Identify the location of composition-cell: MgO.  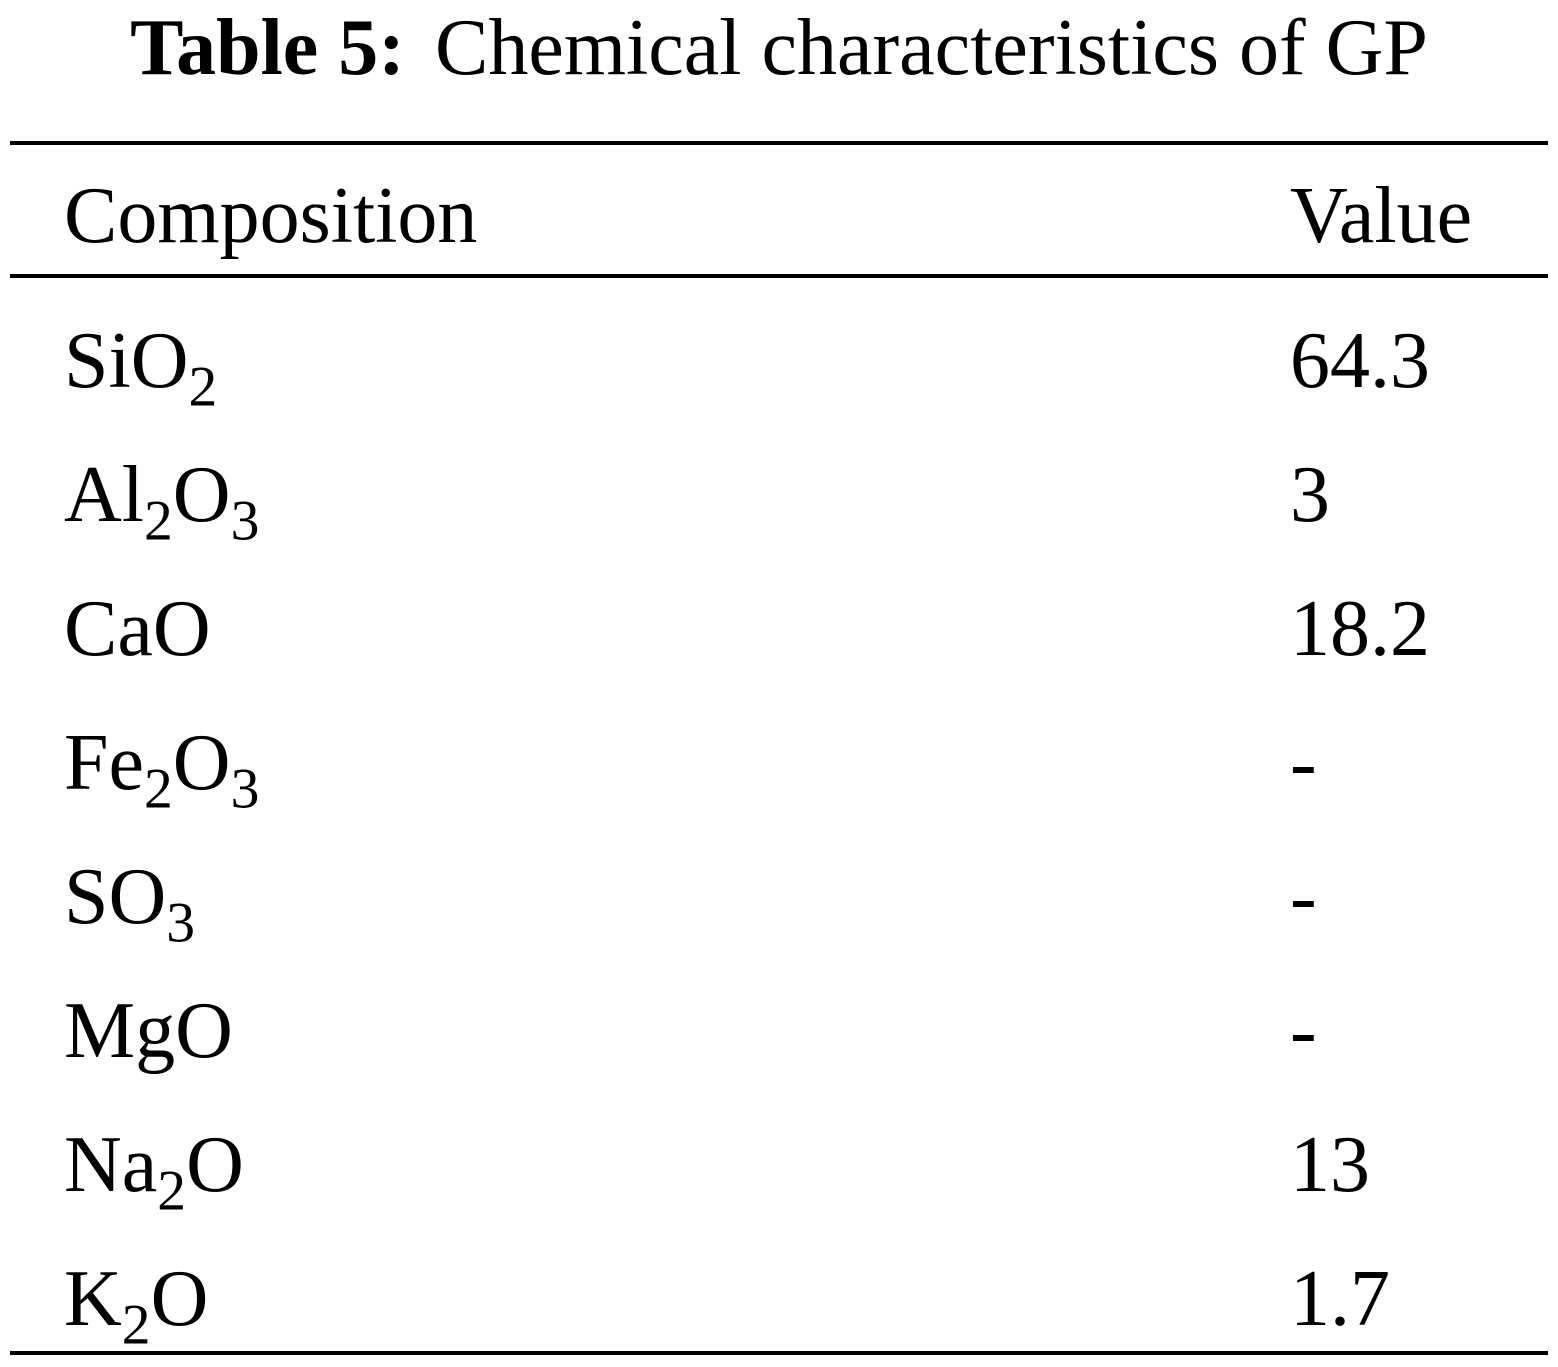
(148, 1031).